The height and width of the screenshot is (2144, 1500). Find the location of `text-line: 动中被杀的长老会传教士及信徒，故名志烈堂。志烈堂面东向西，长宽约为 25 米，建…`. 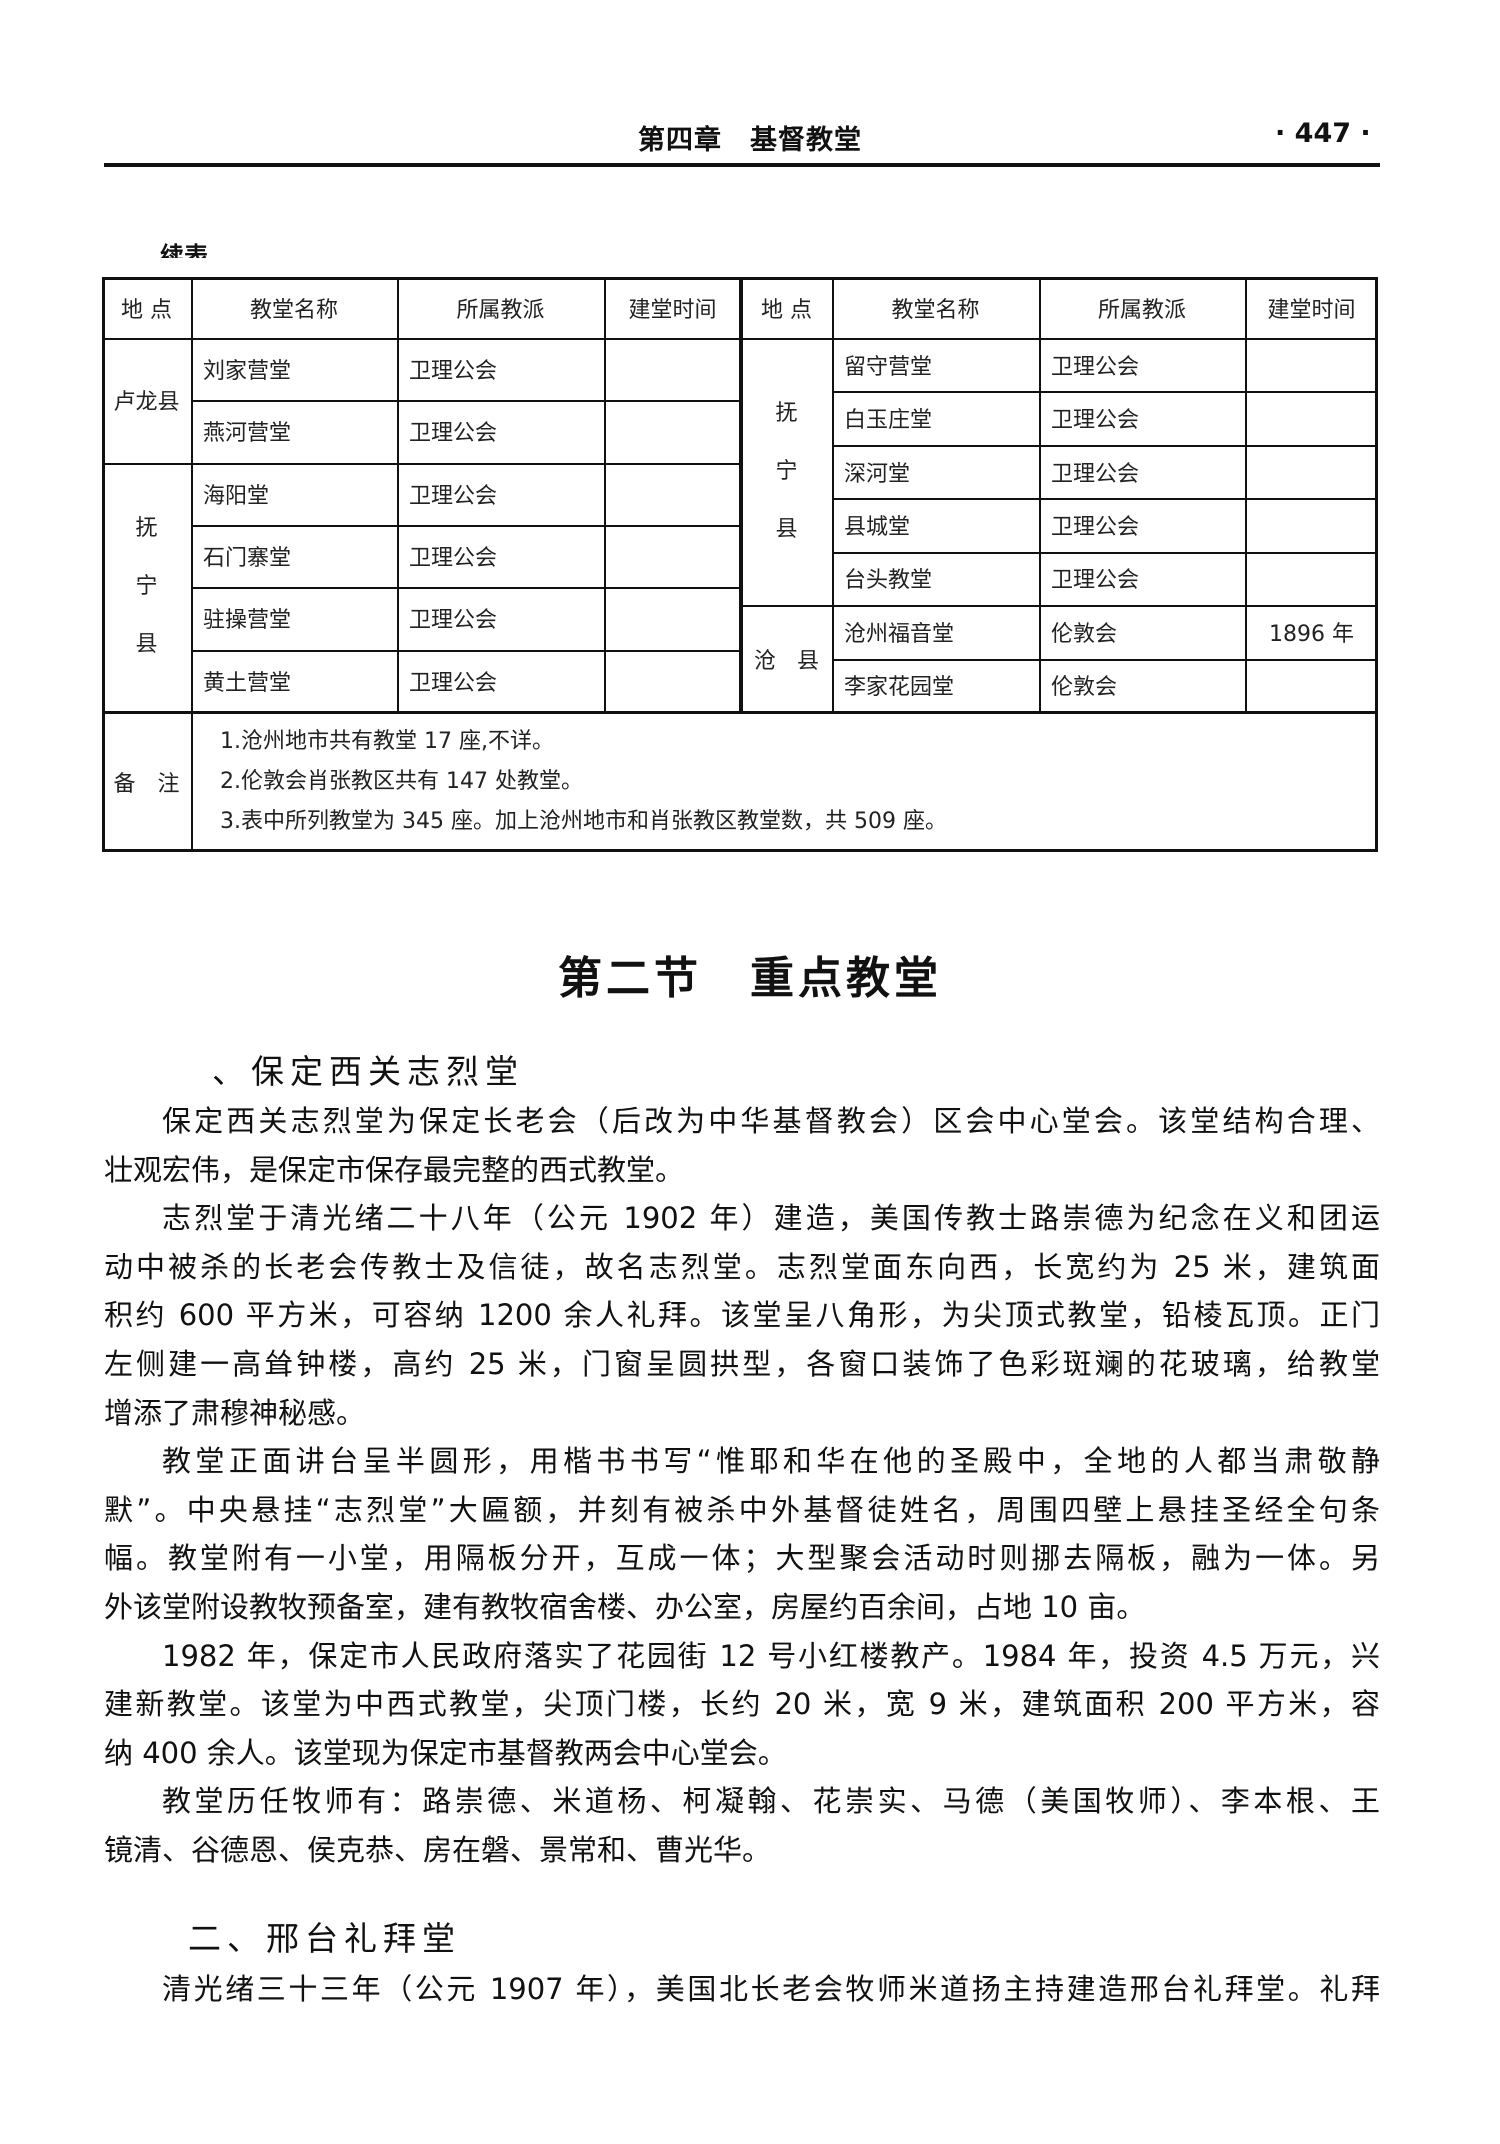

text-line: 动中被杀的长老会传教士及信徒，故名志烈堂。志烈堂面东向西，长宽约为 25 米，建… is located at coordinates (742, 1266).